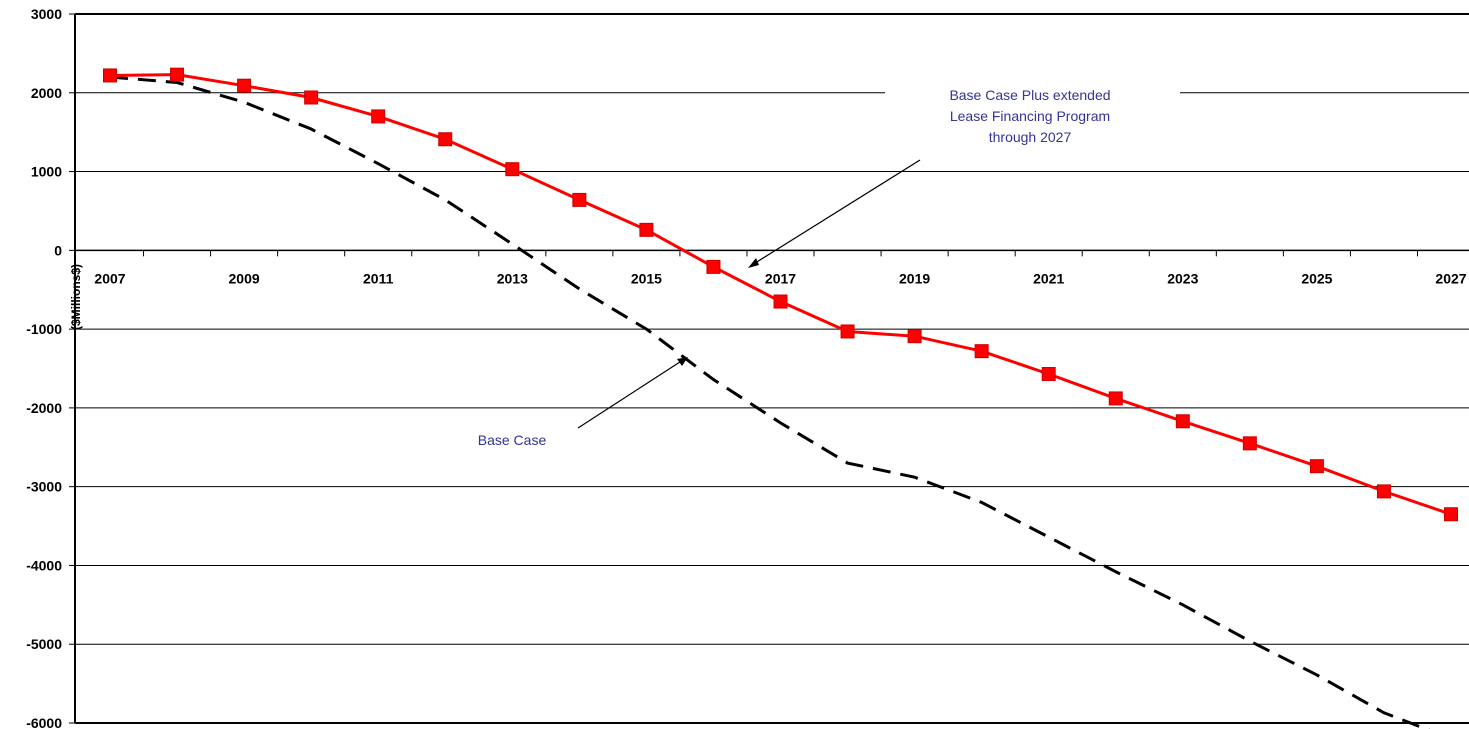 Image resolution: width=1469 pixels, height=729 pixels. Describe the element at coordinates (1450, 278) in the screenshot. I see `x-tick-label: 2027` at that location.